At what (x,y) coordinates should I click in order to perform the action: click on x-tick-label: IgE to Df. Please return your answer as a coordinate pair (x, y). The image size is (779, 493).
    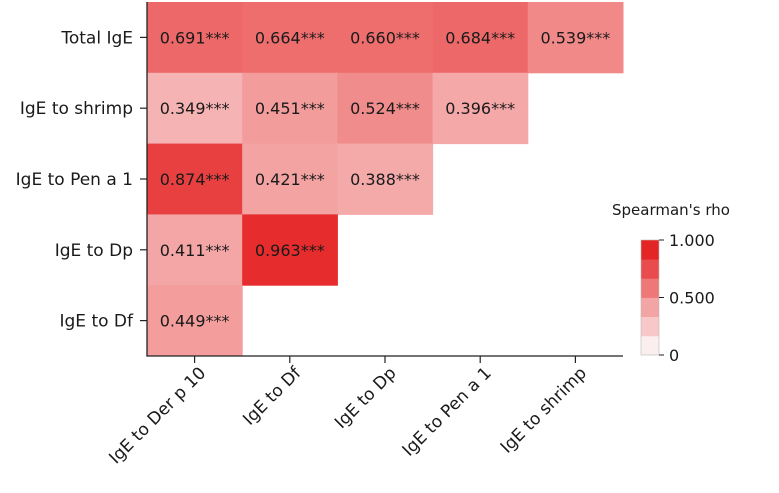
    Looking at the image, I should click on (272, 396).